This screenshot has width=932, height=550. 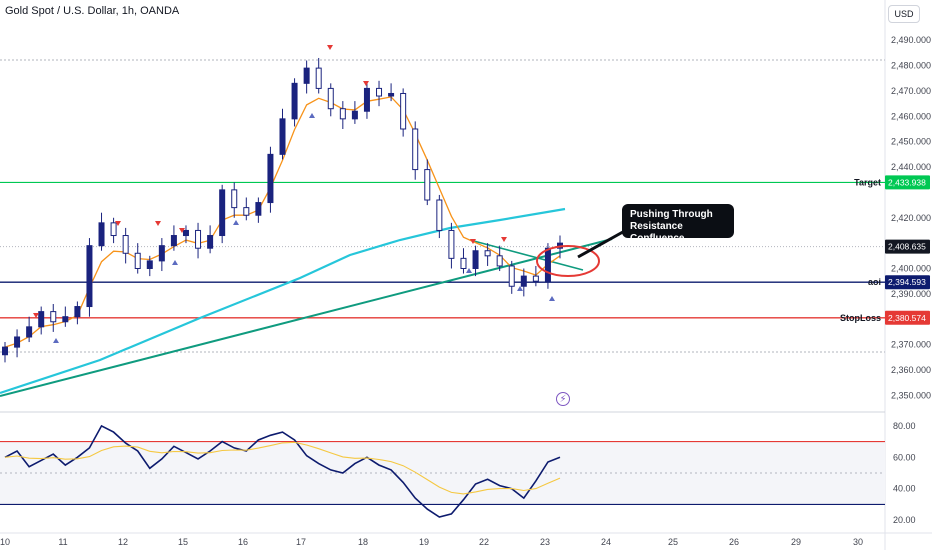 What do you see at coordinates (911, 218) in the screenshot?
I see `price-tick-label: 2,420.000` at bounding box center [911, 218].